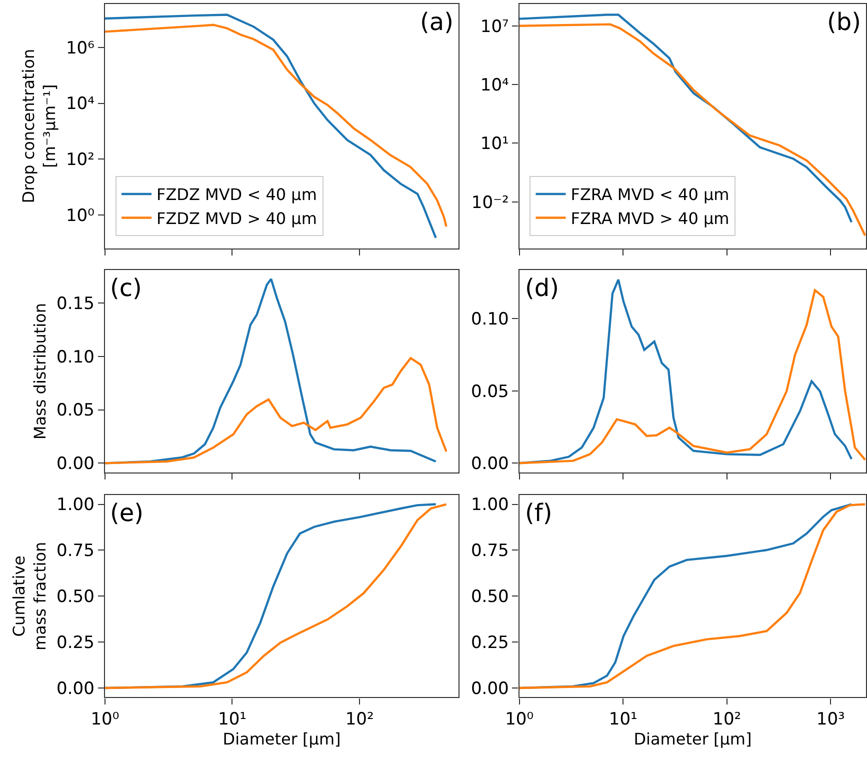  I want to click on y-tick-label: 10⁰, so click(80, 216).